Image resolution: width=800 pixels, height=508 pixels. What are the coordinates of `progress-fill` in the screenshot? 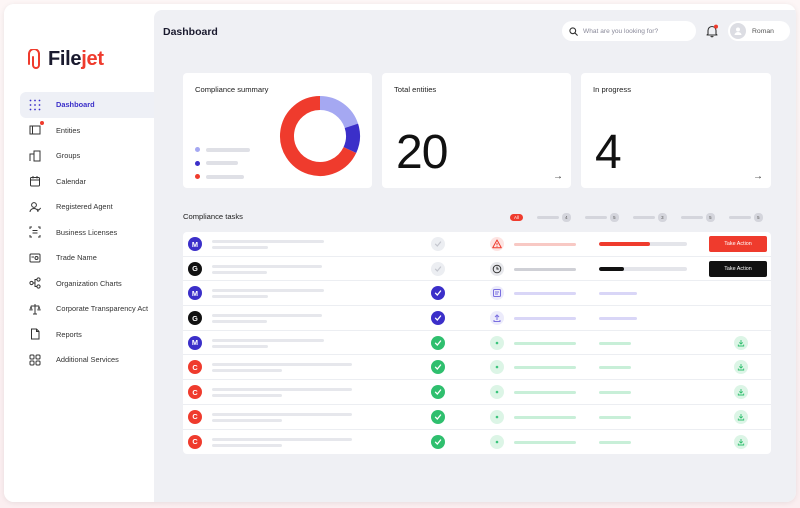 It's located at (611, 268).